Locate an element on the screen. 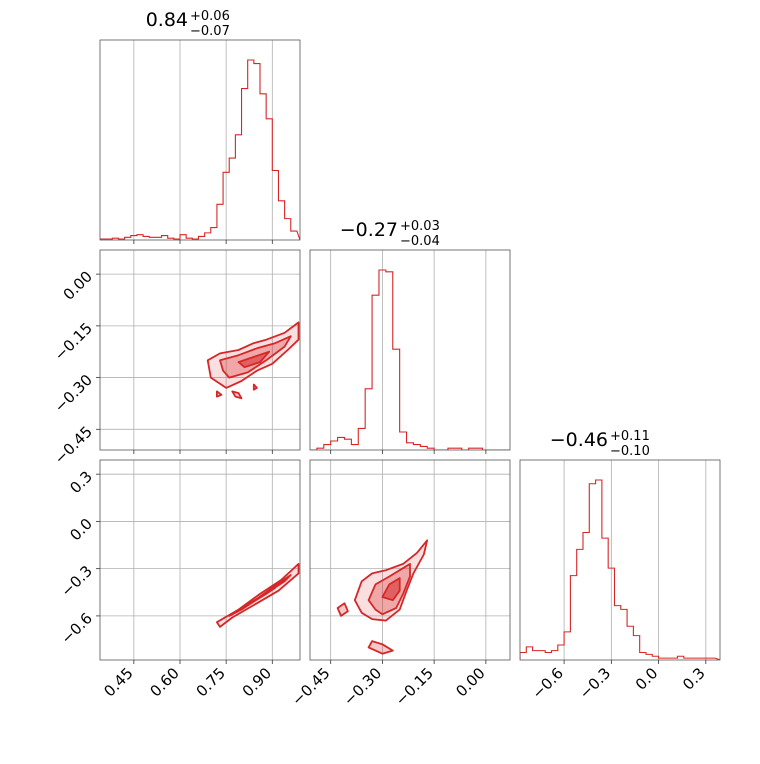 This screenshot has height=764, width=760. panel-2-0: 0.45 0.60 0.75 0.90 −0.6 −0.3 0.0 0.3 is located at coordinates (179, 579).